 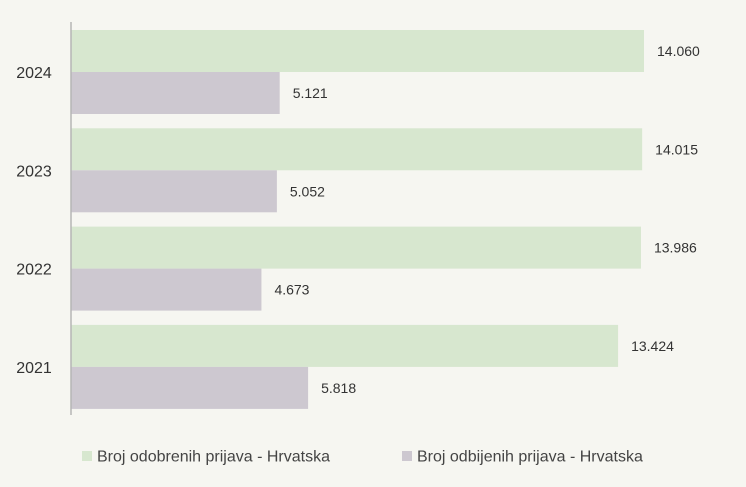 I want to click on category-label-2023: 2023, so click(x=34, y=171).